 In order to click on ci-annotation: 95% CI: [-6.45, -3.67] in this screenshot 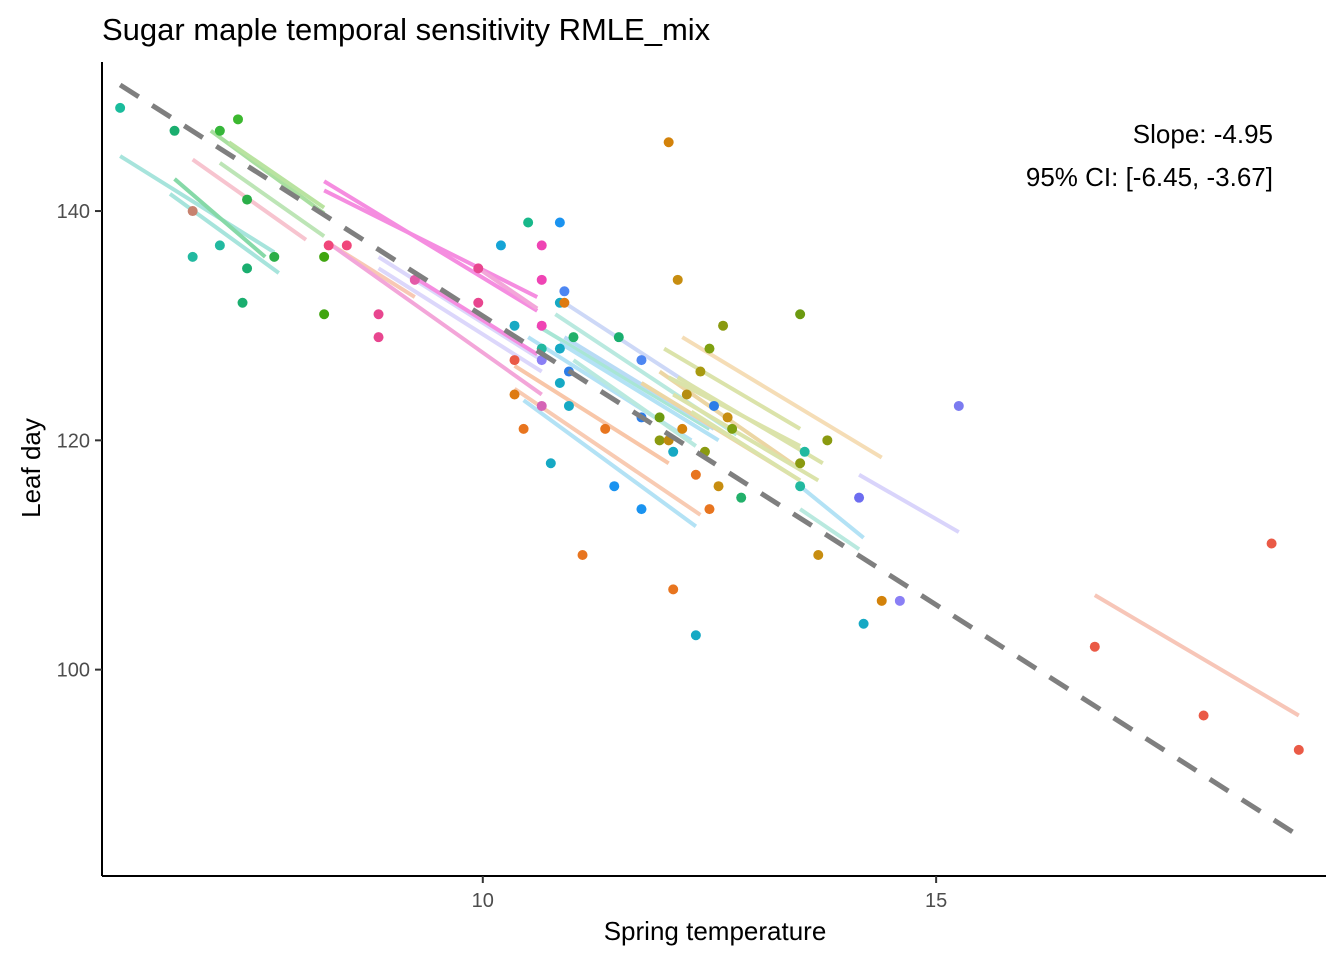, I will do `click(1149, 177)`.